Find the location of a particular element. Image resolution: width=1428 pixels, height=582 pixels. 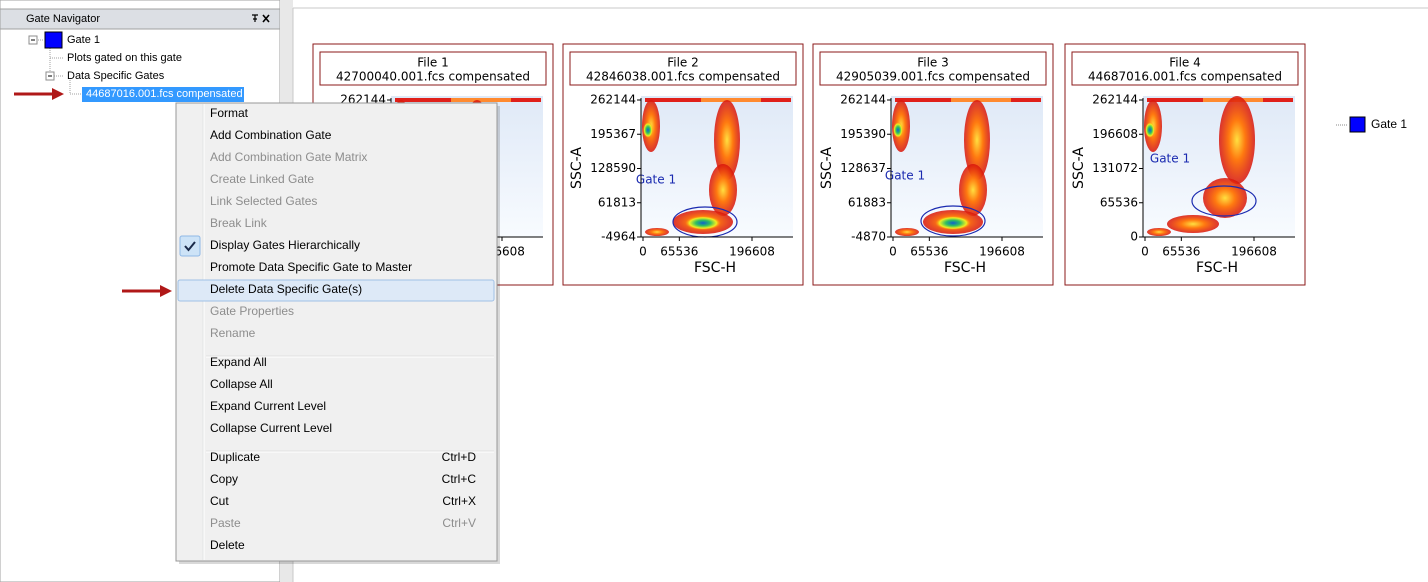

plot-title: File 4 is located at coordinates (1185, 63).